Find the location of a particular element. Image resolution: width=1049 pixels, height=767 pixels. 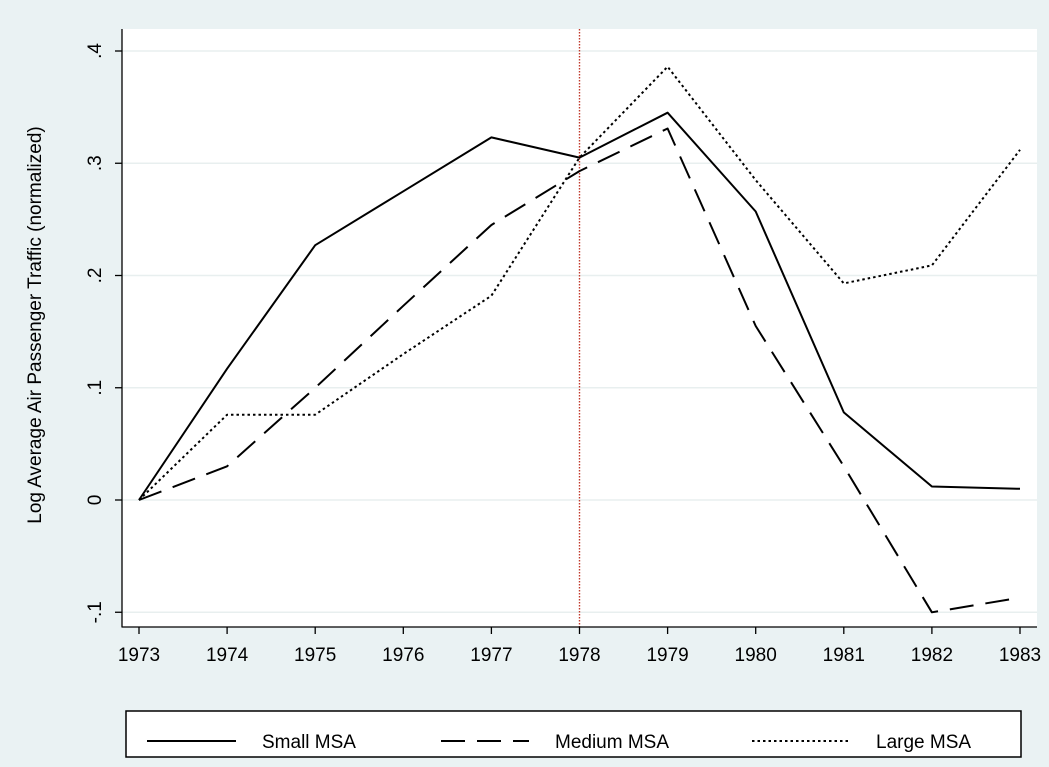

x-tick-label: 1976 is located at coordinates (403, 655).